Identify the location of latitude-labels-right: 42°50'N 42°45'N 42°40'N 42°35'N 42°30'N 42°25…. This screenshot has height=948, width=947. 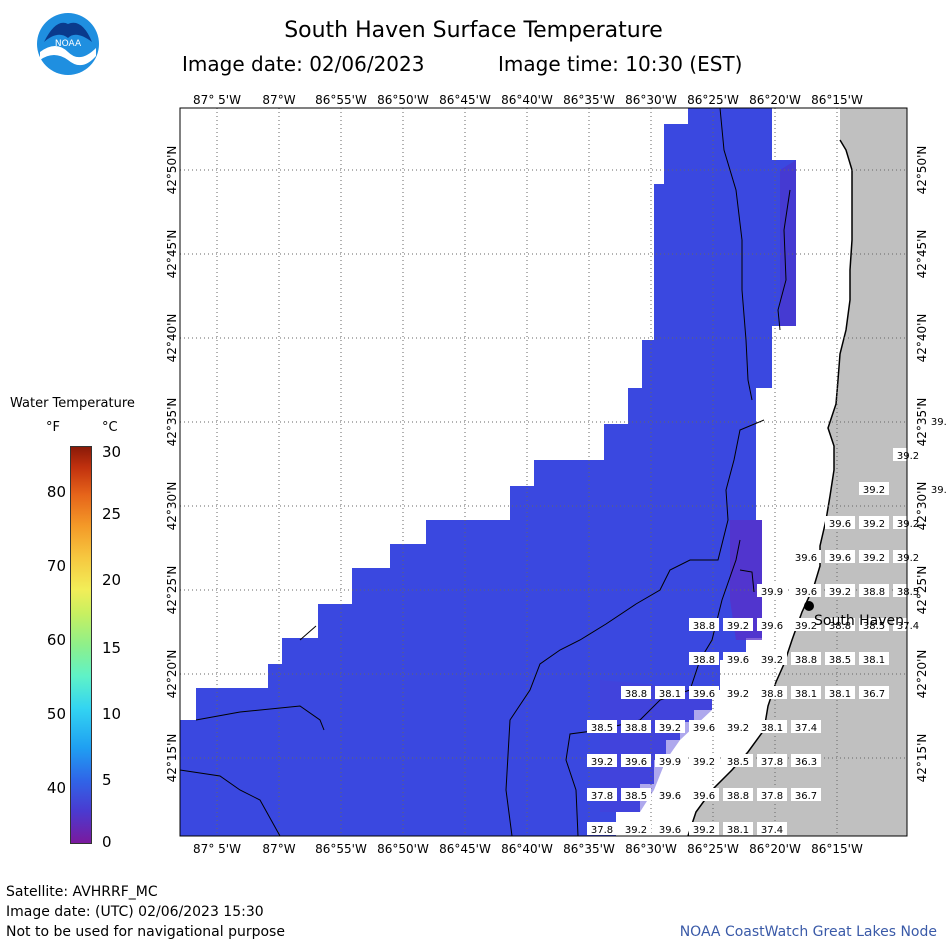
(922, 464).